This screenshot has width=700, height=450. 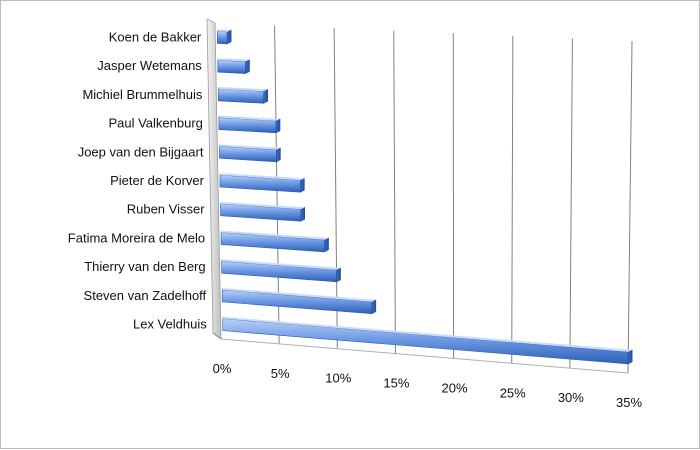 I want to click on category-label: Joep van den Bijgaart, so click(x=141, y=151).